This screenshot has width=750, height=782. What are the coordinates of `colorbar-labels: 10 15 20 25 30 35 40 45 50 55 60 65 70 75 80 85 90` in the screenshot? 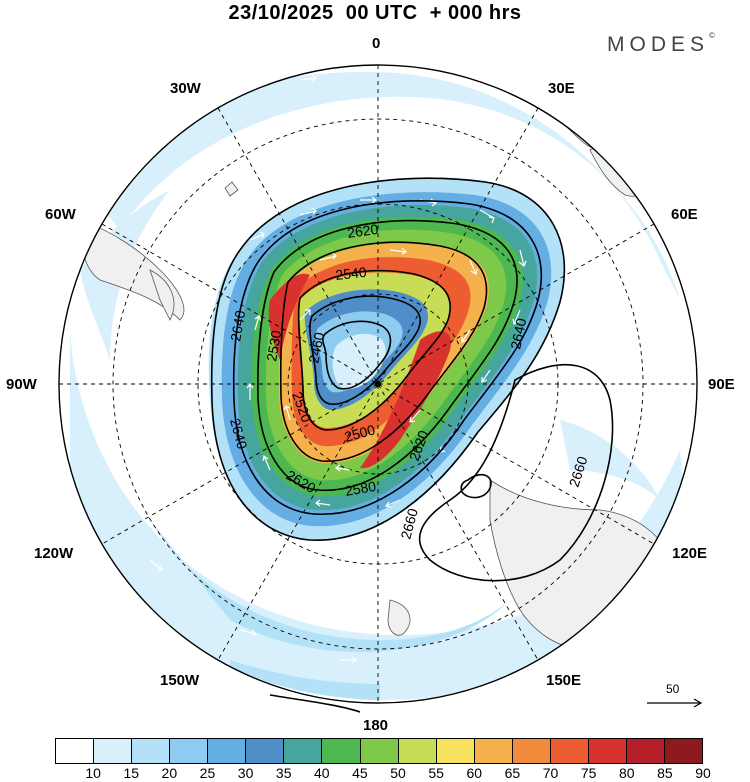 It's located at (375, 773).